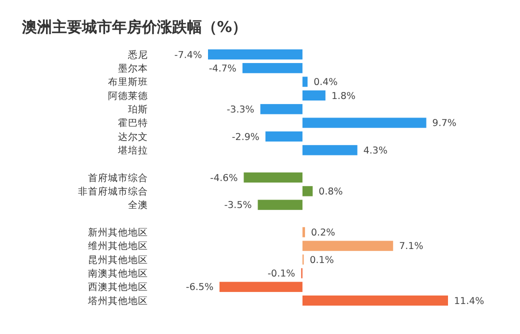  Describe the element at coordinates (240, 110) in the screenshot. I see `data-label: -3.3%` at that location.